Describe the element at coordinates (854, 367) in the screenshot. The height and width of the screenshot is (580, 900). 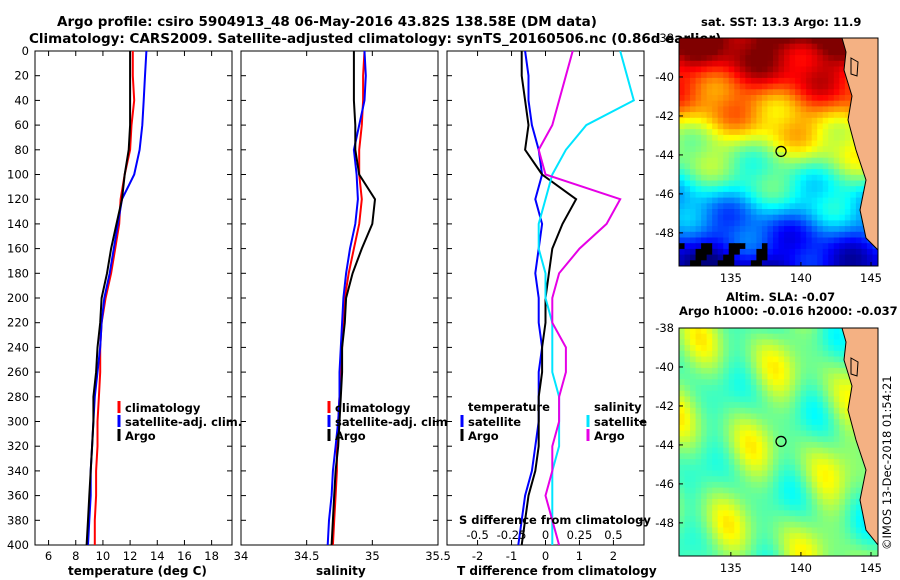
I see `sla-land-island` at that location.